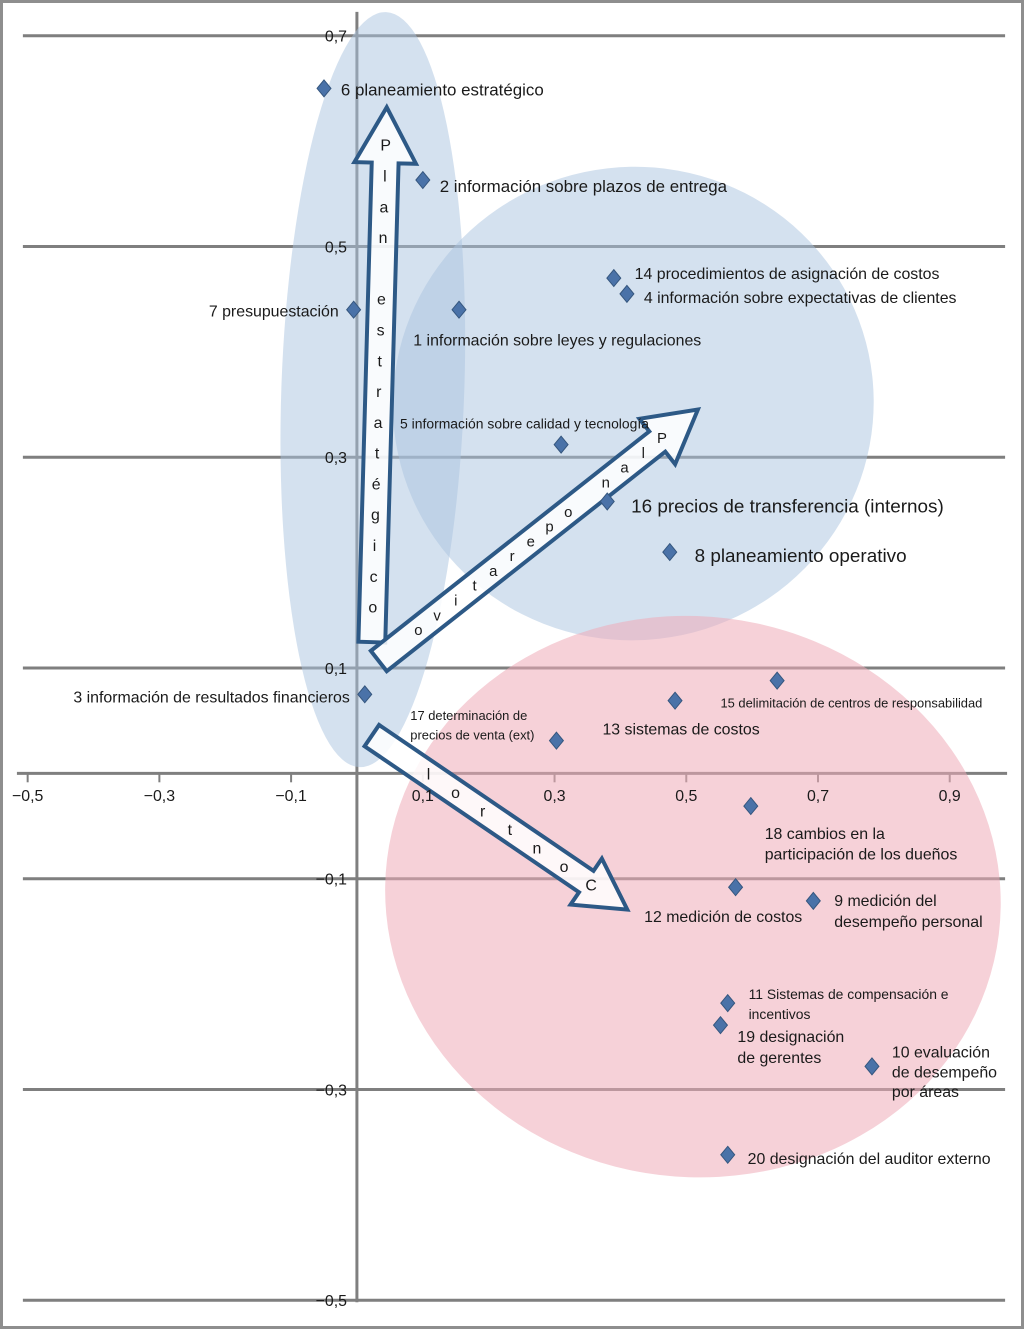 This screenshot has width=1024, height=1329. I want to click on plan-estrategico-arrow-letter: é, so click(376, 485).